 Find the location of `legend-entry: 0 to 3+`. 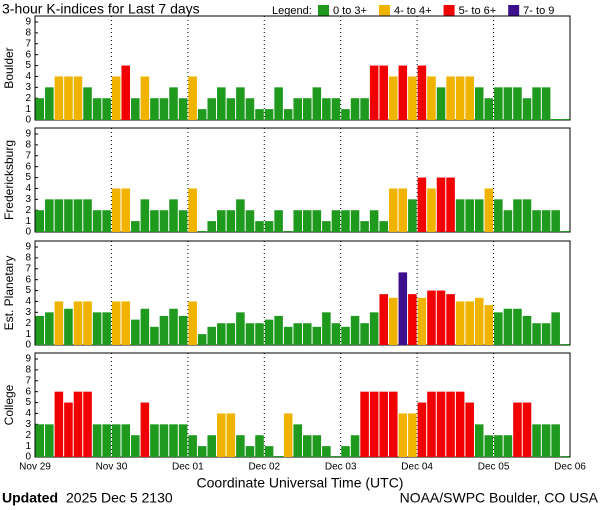

legend-entry: 0 to 3+ is located at coordinates (350, 11).